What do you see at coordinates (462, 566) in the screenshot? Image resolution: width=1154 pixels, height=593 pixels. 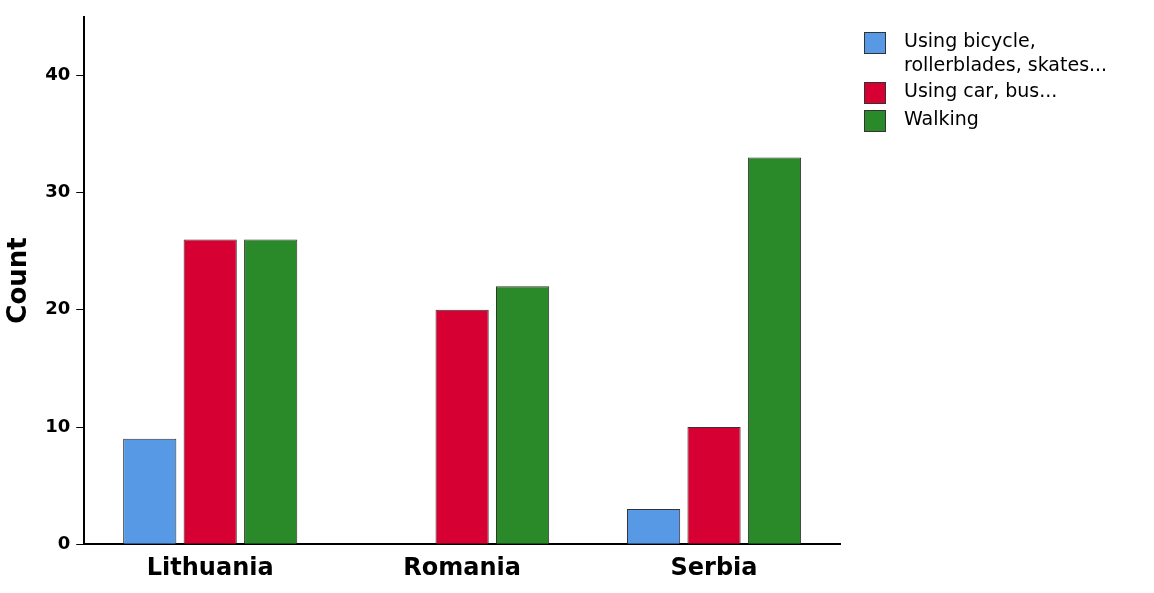 I see `x-tick-label: Romania` at bounding box center [462, 566].